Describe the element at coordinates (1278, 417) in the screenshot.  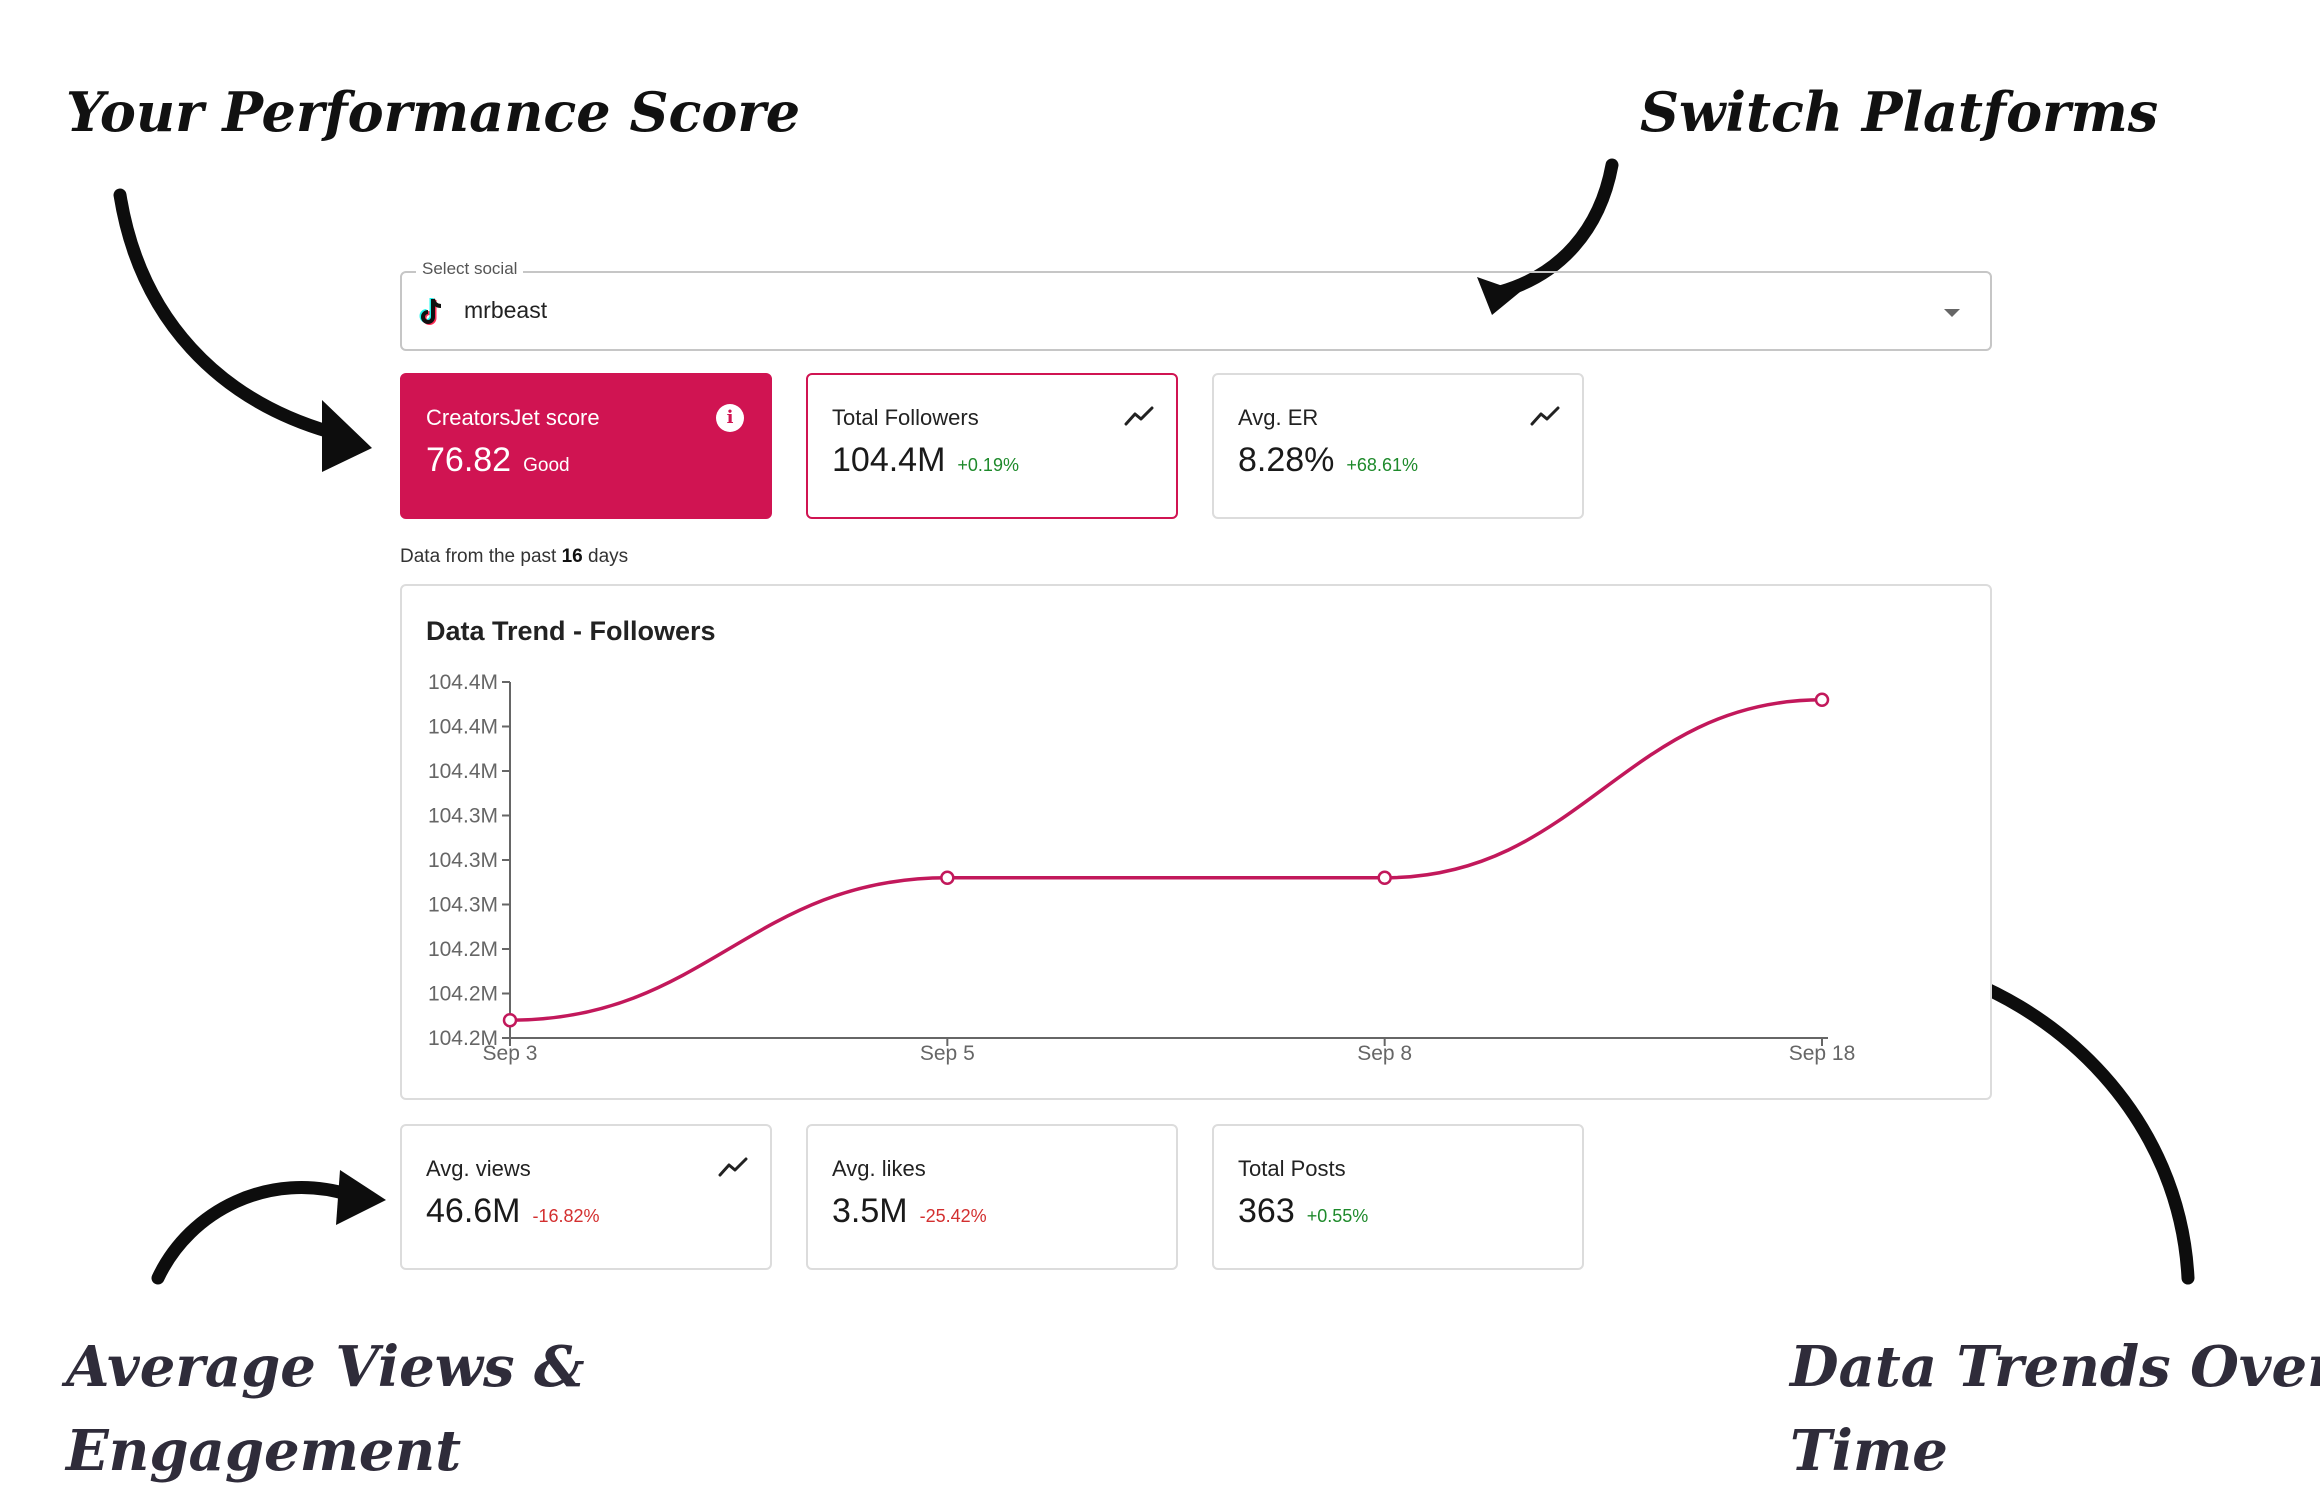
I see `er-label: Avg. ER` at that location.